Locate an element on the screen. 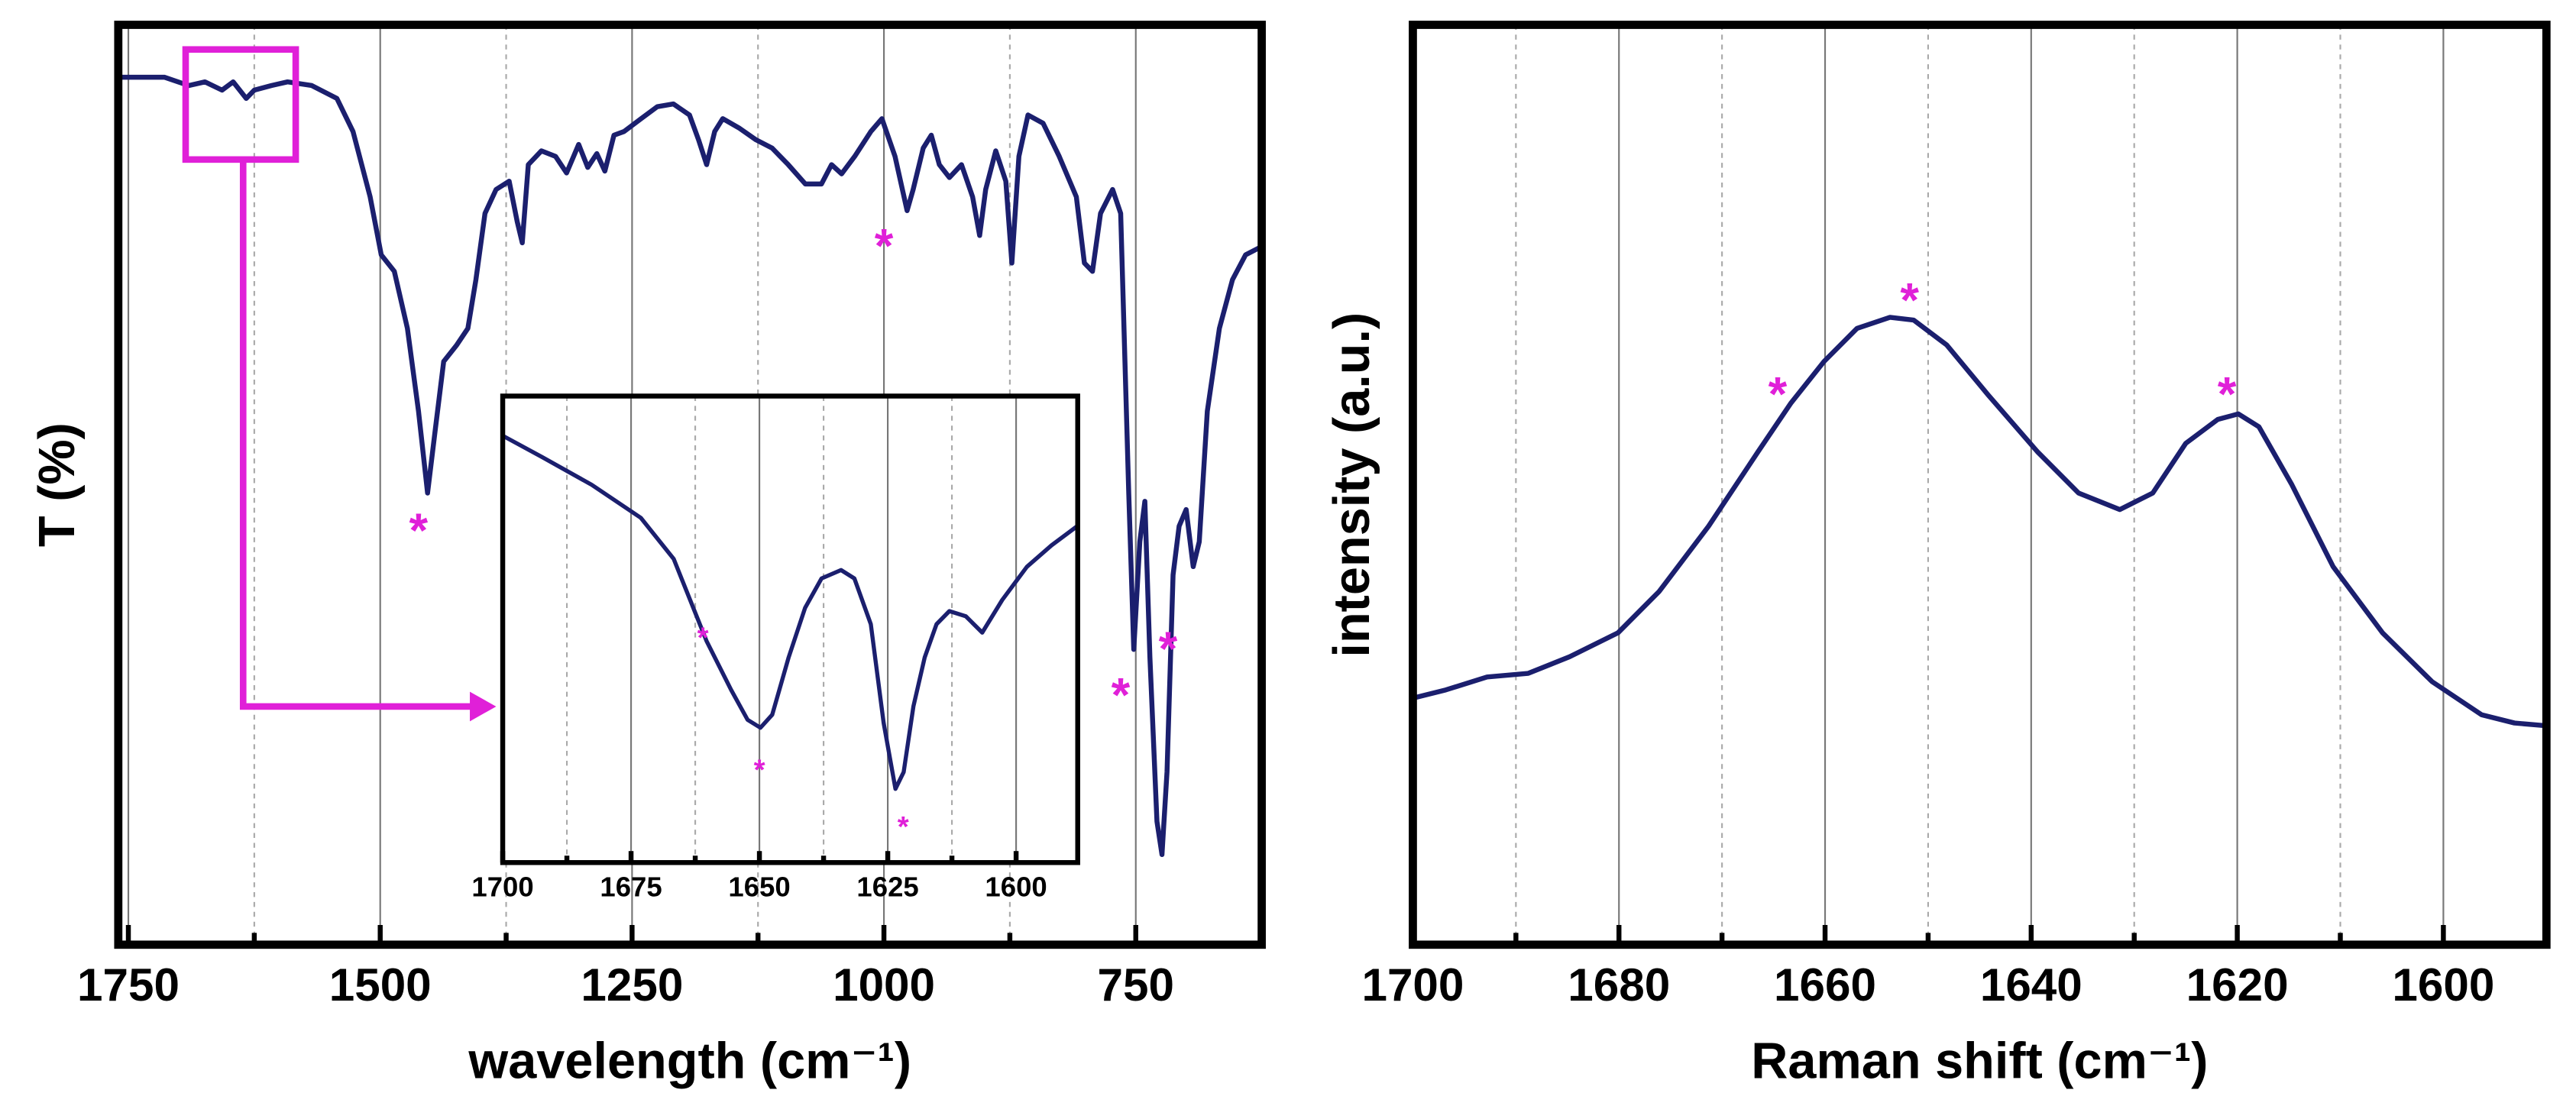 This screenshot has height=1119, width=2576. x-tick-label: 1680 is located at coordinates (1619, 985).